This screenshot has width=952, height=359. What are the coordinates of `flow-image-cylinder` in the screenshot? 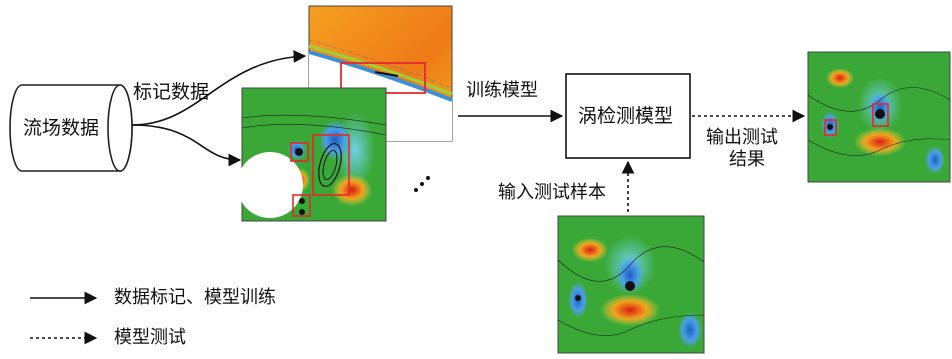 It's located at (312, 154).